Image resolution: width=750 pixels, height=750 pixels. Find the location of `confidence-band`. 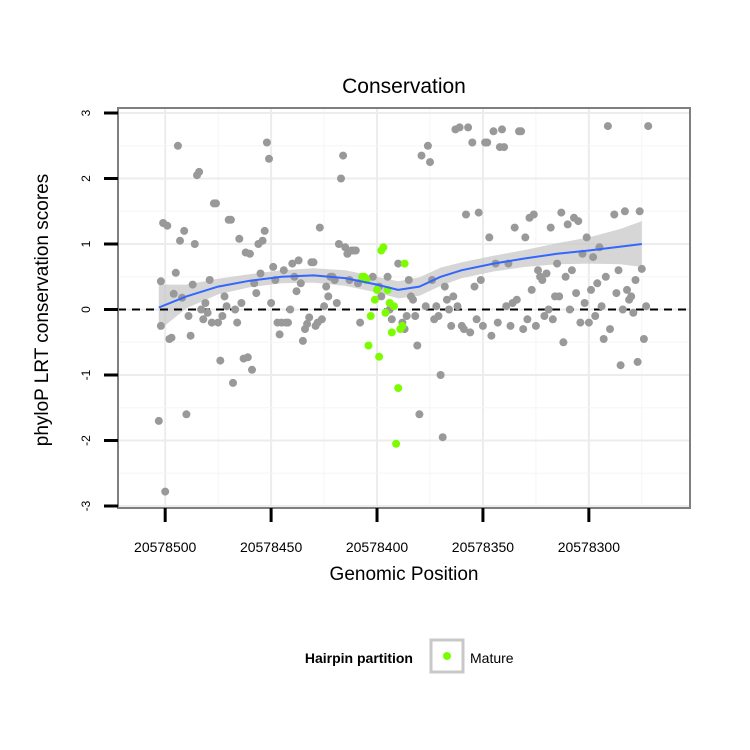

confidence-band is located at coordinates (400, 276).